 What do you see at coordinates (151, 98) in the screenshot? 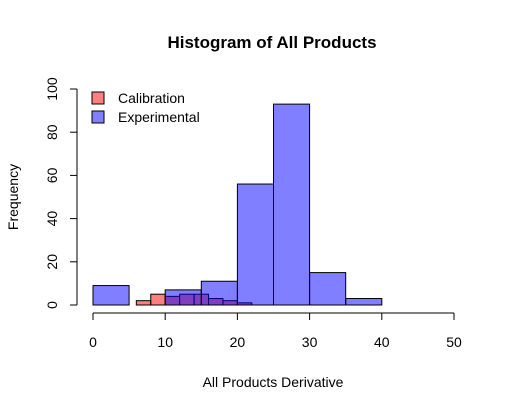
I see `legend-label-calibration: Calibration` at bounding box center [151, 98].